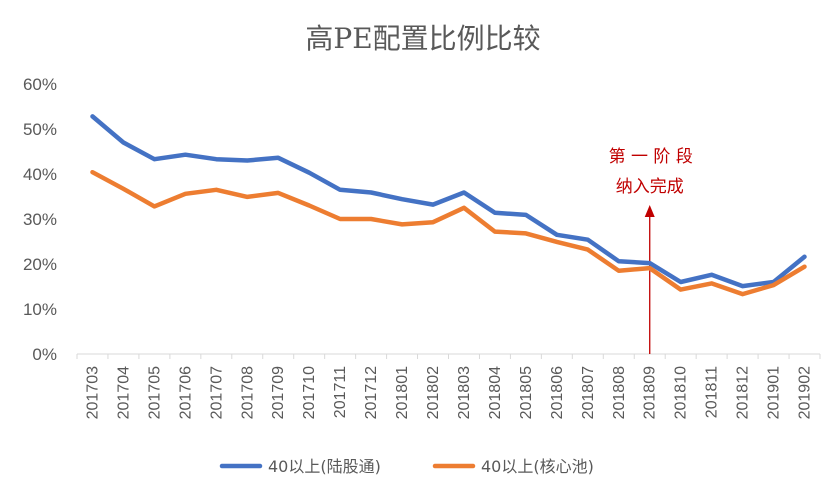 The image size is (826, 486). What do you see at coordinates (40, 264) in the screenshot?
I see `y-tick-label: 20%` at bounding box center [40, 264].